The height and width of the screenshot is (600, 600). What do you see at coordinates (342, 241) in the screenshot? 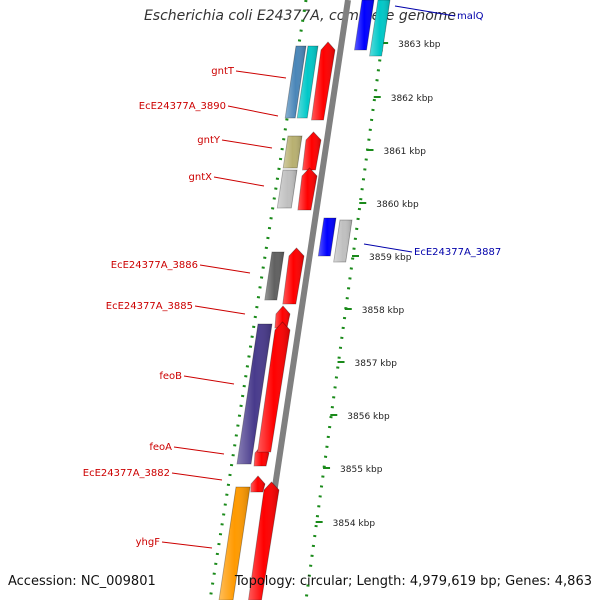
I see `gene-box-grey-right-shade` at bounding box center [342, 241].